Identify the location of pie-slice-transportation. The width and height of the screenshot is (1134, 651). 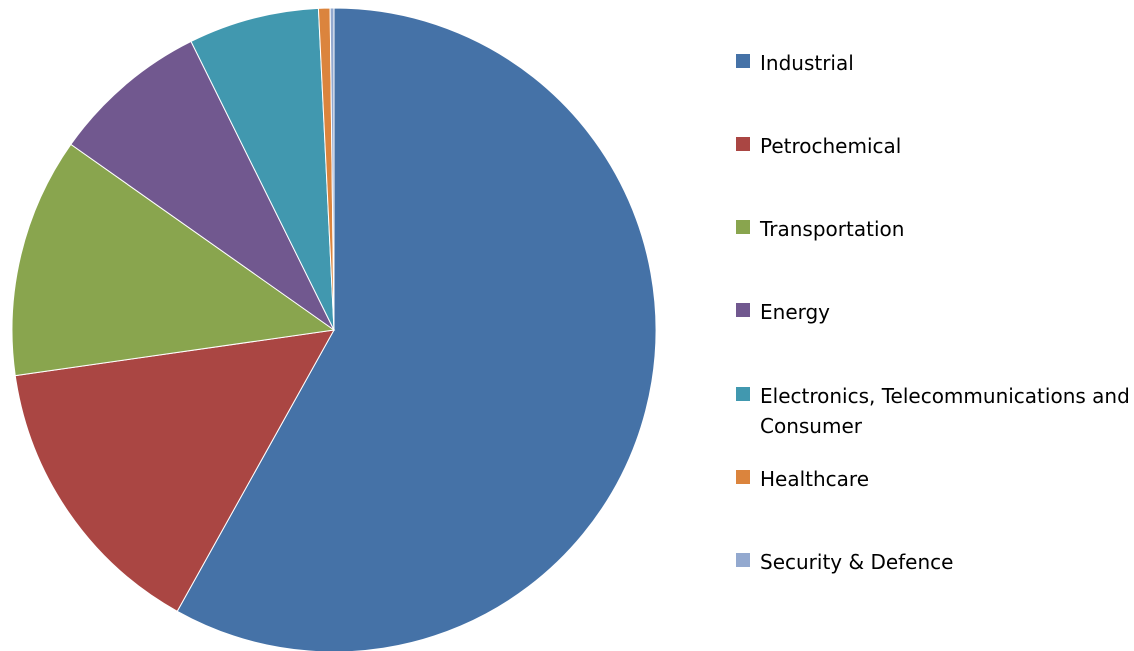
(173, 260).